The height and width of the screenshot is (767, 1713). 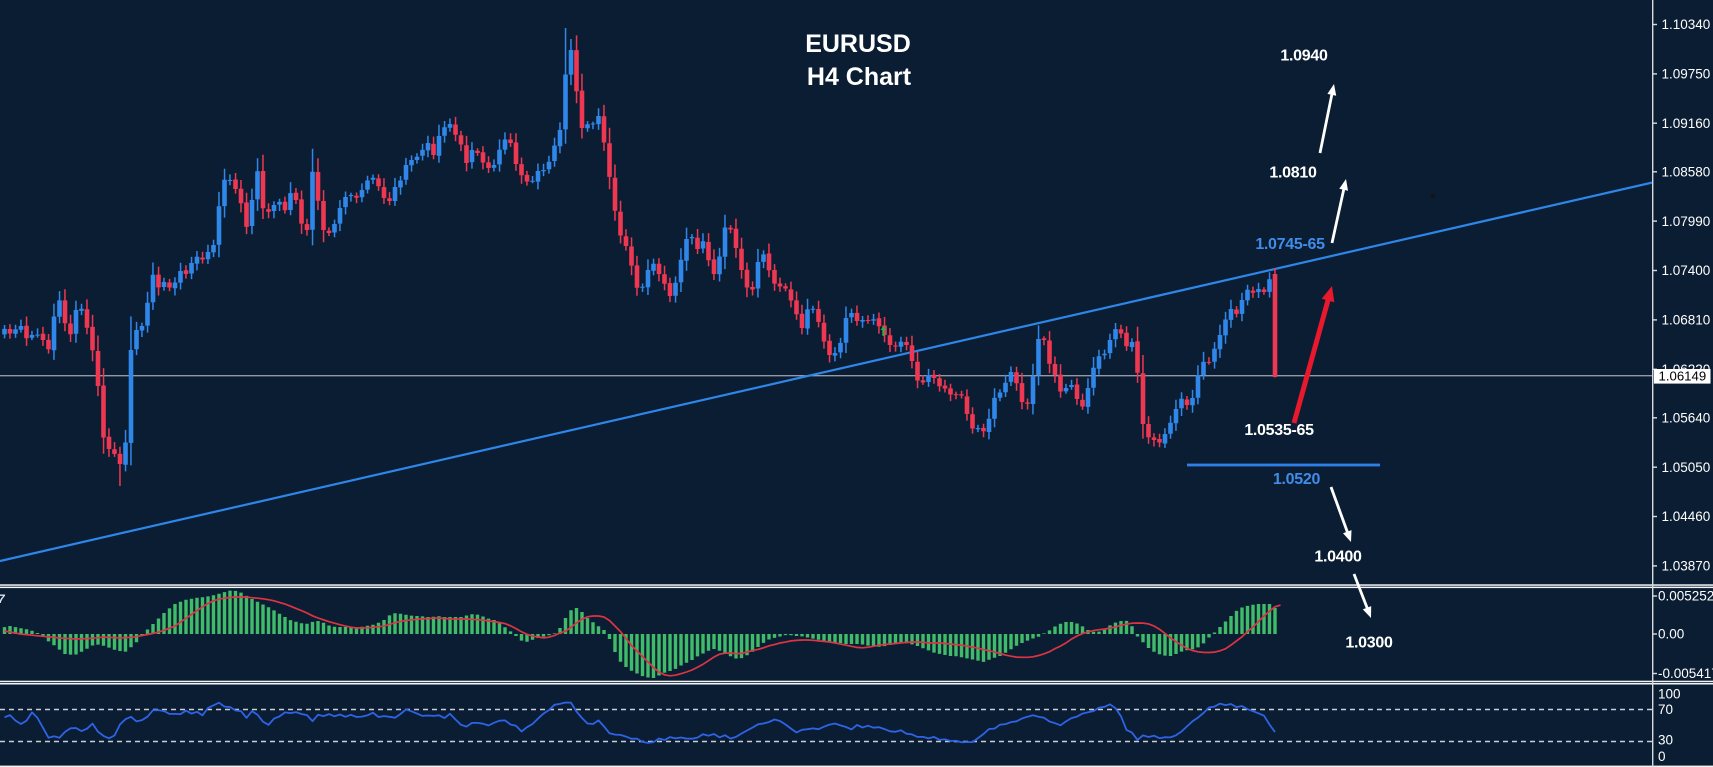 What do you see at coordinates (1665, 709) in the screenshot?
I see `svg-text: 70` at bounding box center [1665, 709].